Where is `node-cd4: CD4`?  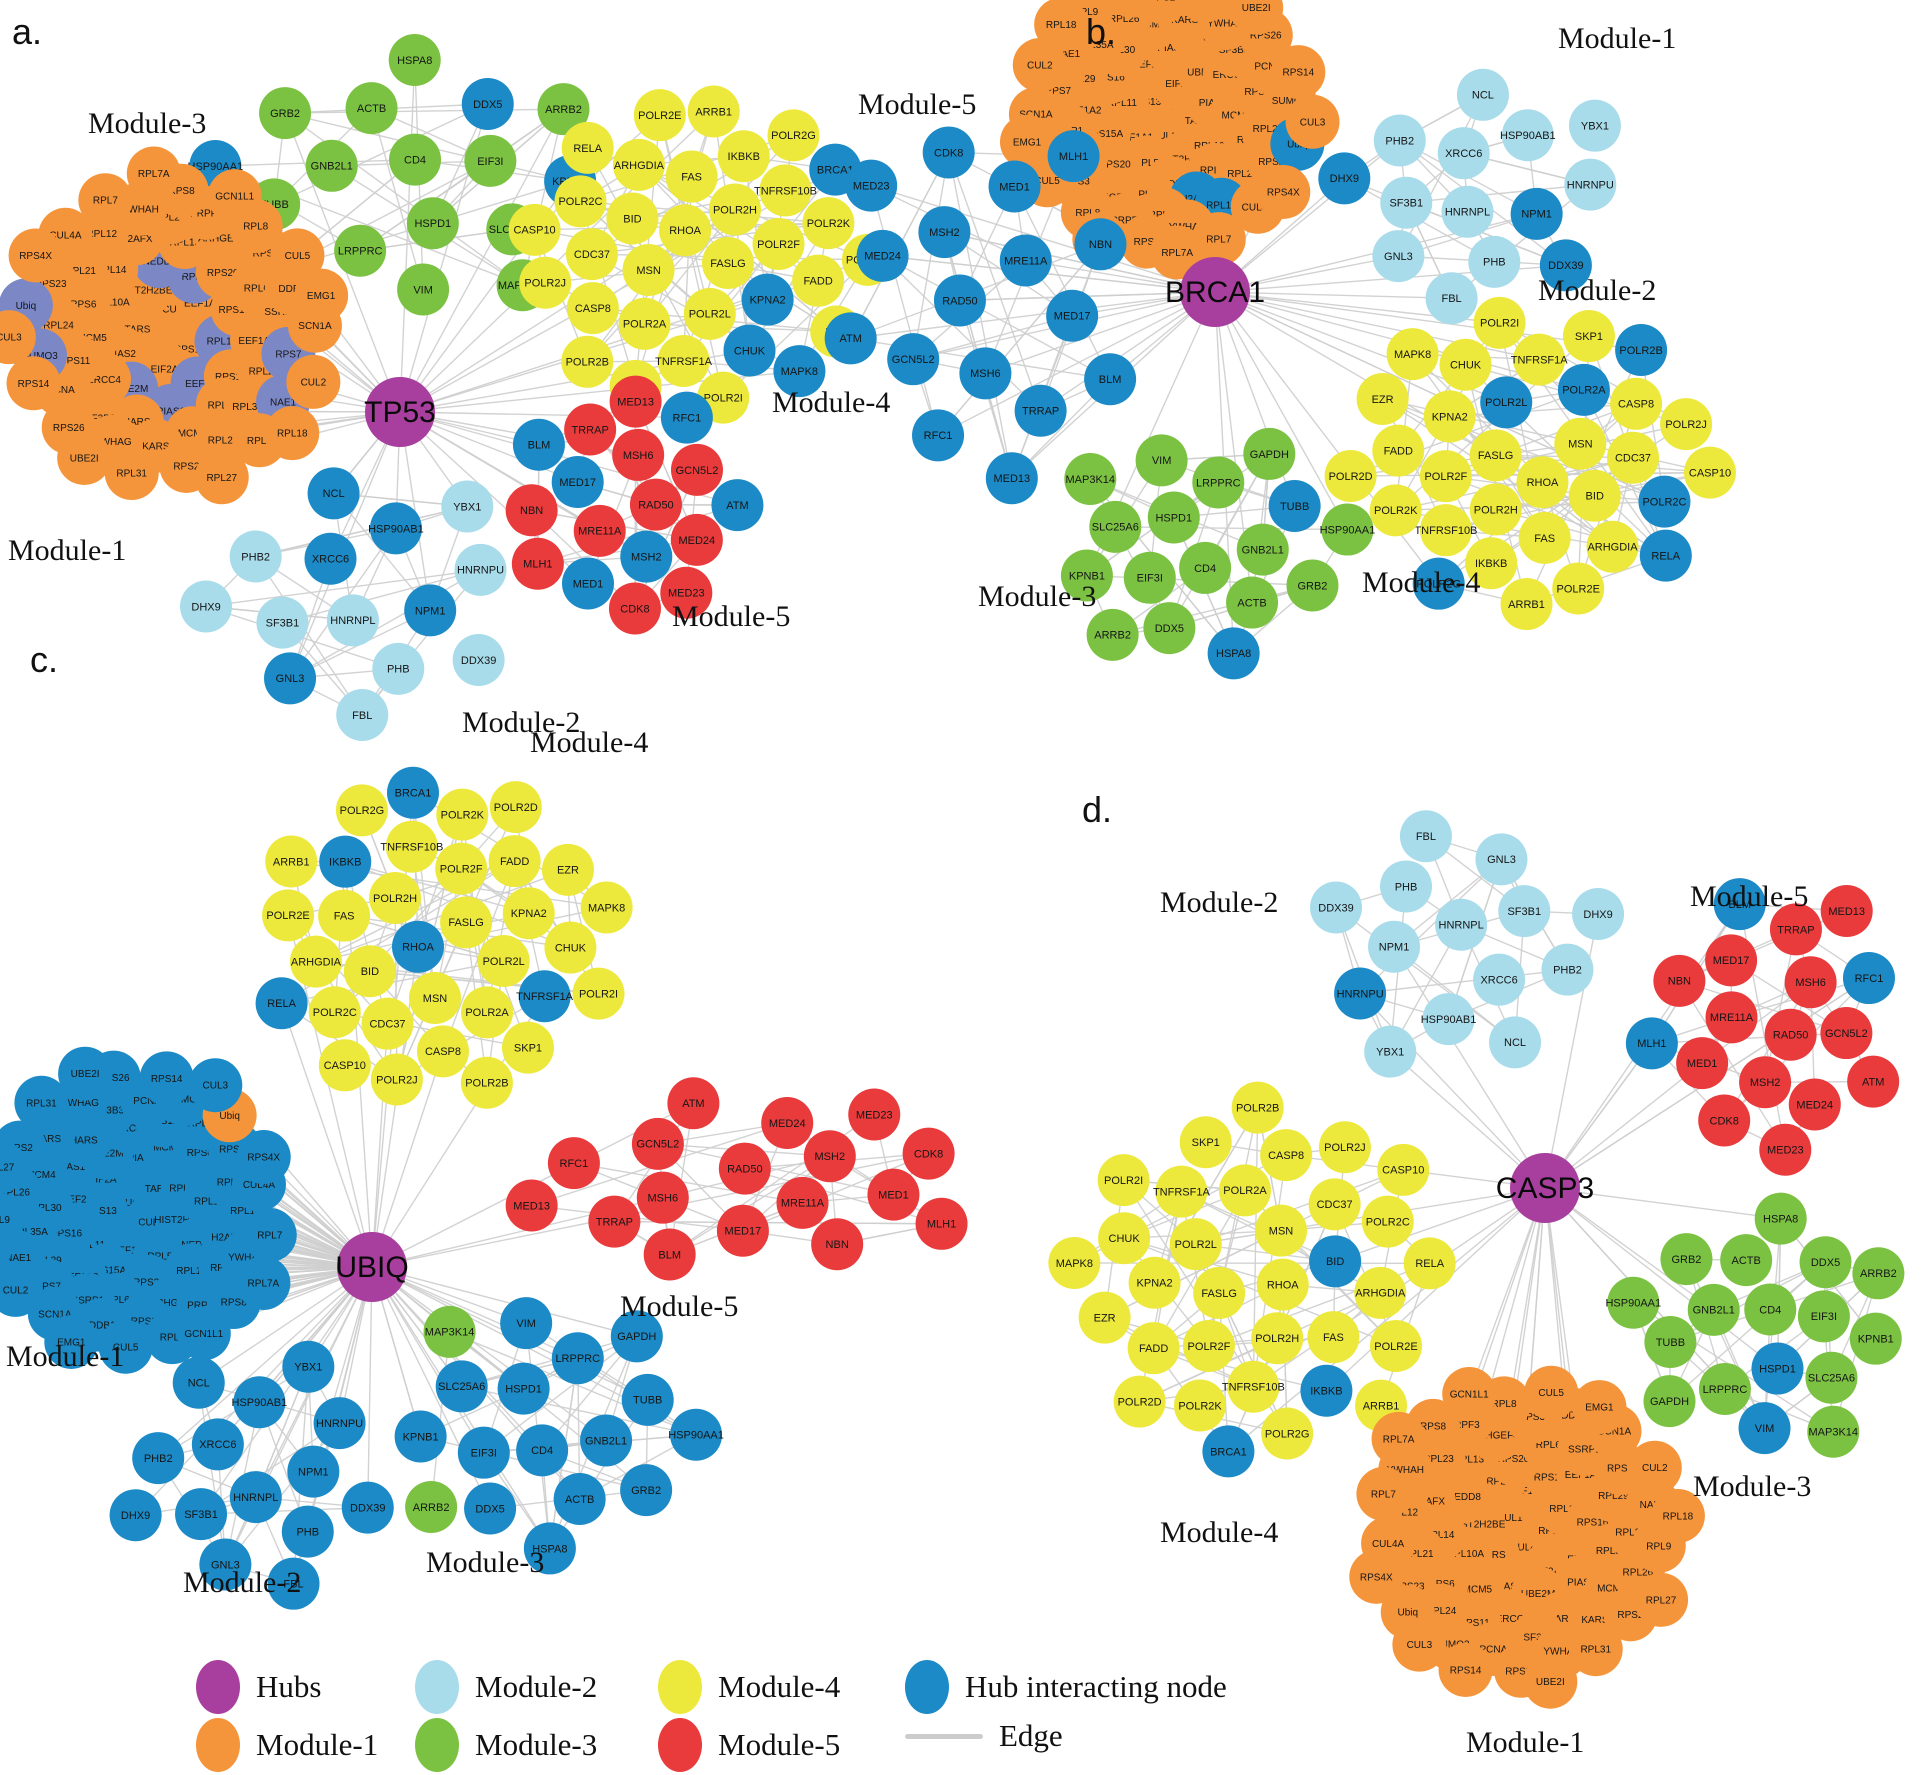 node-cd4: CD4 is located at coordinates (415, 159).